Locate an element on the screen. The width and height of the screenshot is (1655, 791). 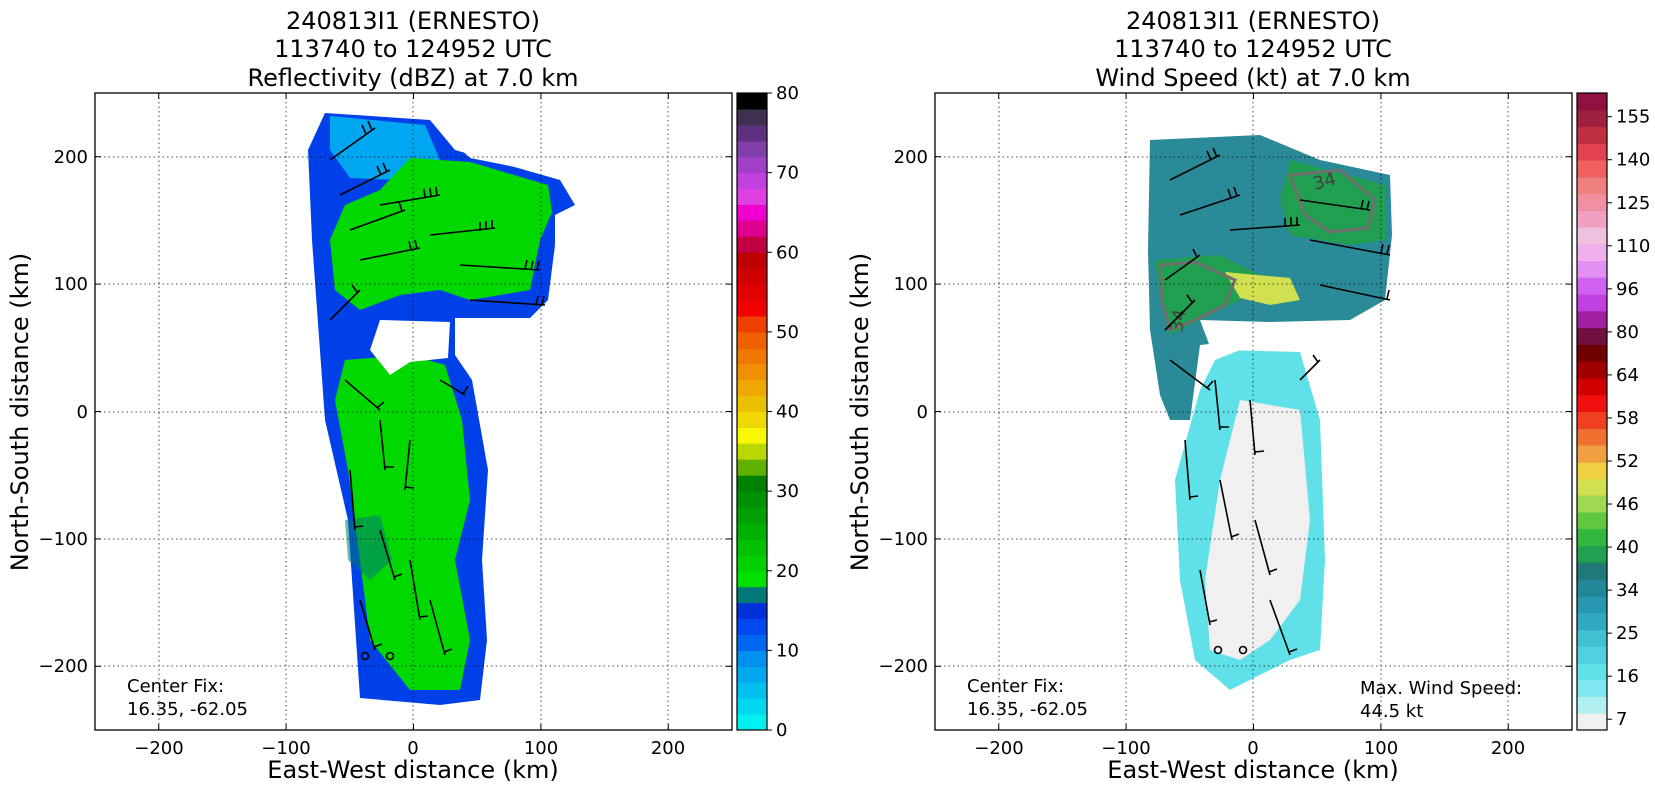
y-tick-label: 0 is located at coordinates (922, 412).